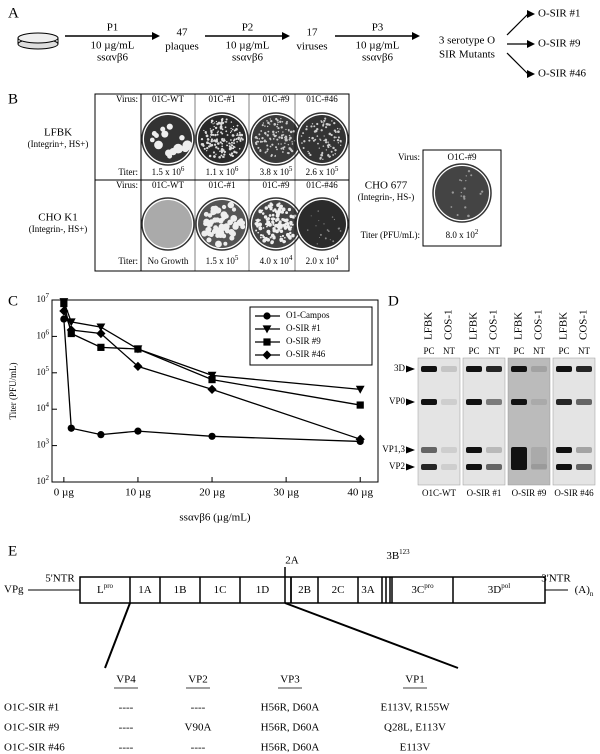  I want to click on y-tick-label: 10², so click(43, 480).